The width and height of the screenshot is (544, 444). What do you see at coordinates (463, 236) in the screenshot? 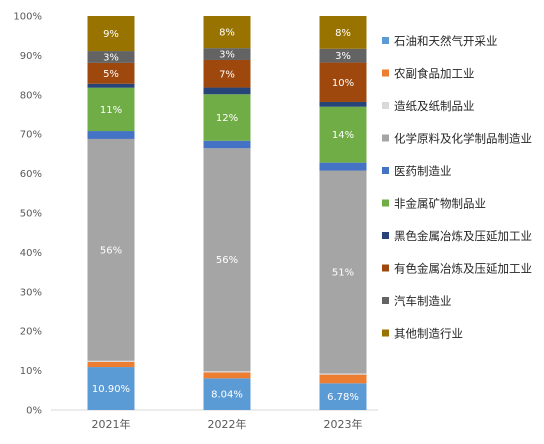
I see `legend-label: 黑色金属冶炼及压延加工业` at bounding box center [463, 236].